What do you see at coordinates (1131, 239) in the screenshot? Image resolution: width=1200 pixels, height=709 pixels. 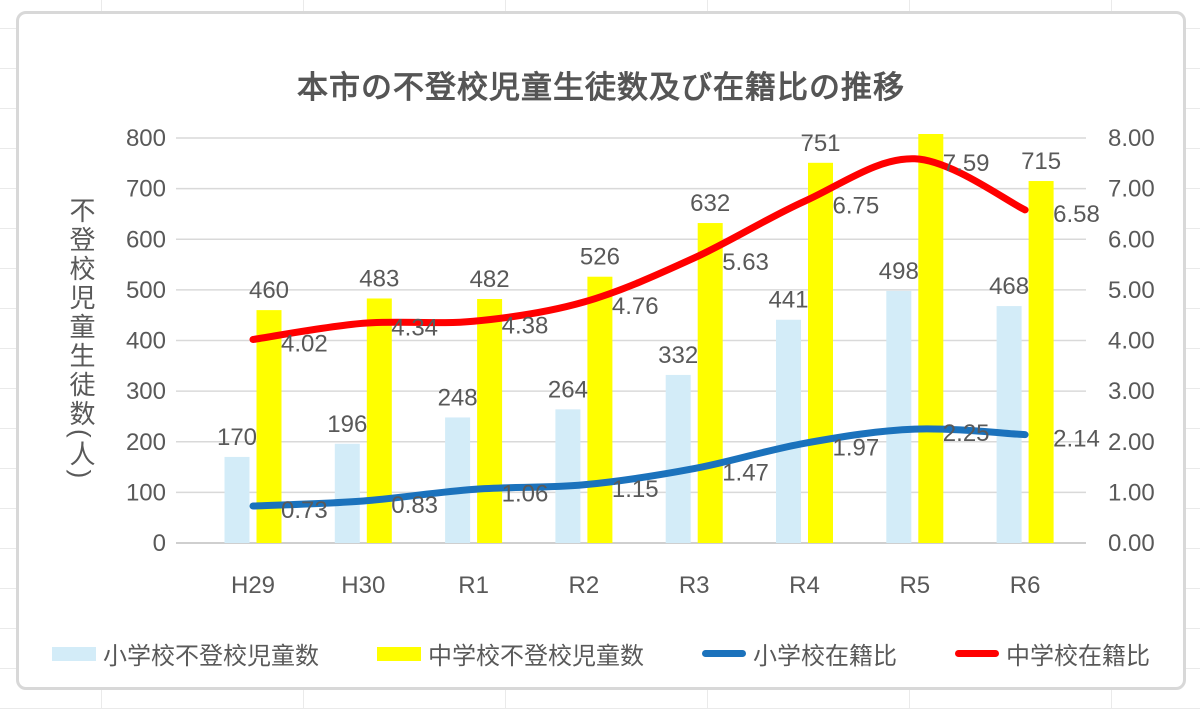 I see `right-axis-tick: 6.00` at bounding box center [1131, 239].